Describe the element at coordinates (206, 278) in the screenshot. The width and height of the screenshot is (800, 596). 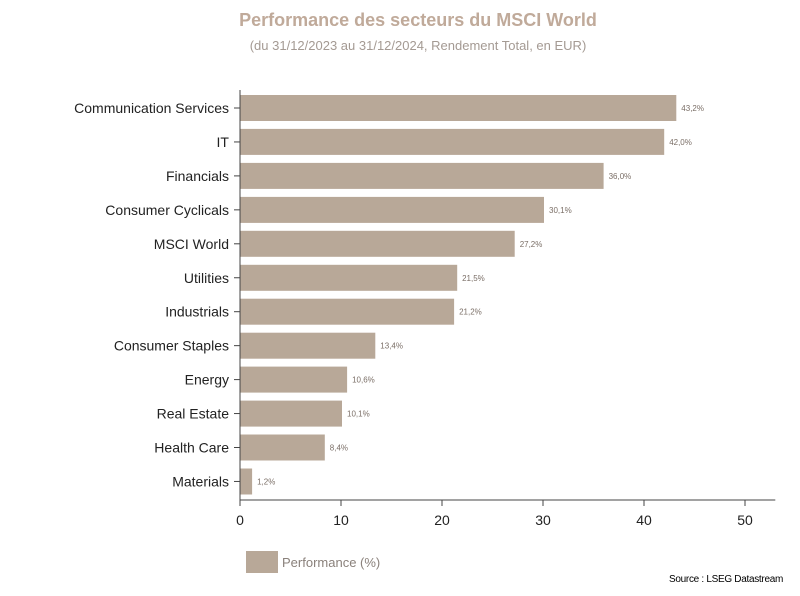
I see `category-label-utilities: Utilities` at that location.